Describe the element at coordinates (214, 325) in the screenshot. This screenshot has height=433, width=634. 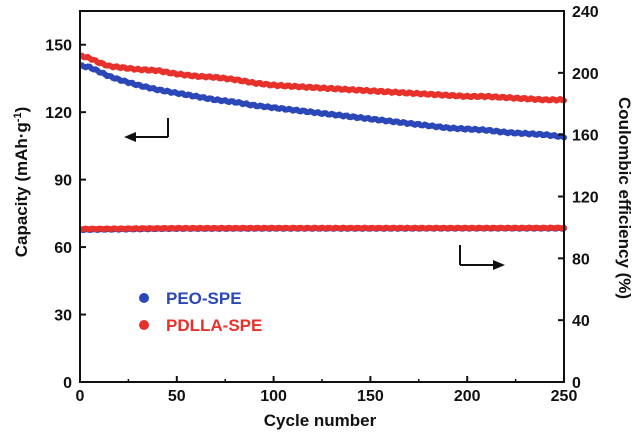
I see `legend-label-pdlla-spe: PDLLA-SPE` at that location.